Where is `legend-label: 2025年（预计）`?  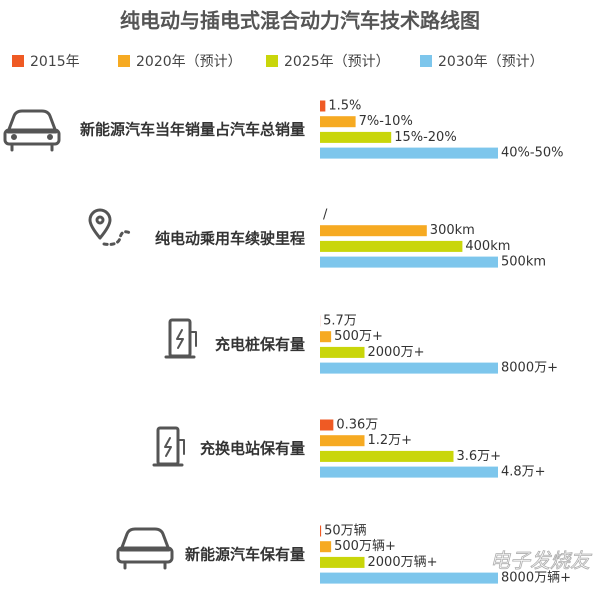
legend-label: 2025年（预计） is located at coordinates (337, 62).